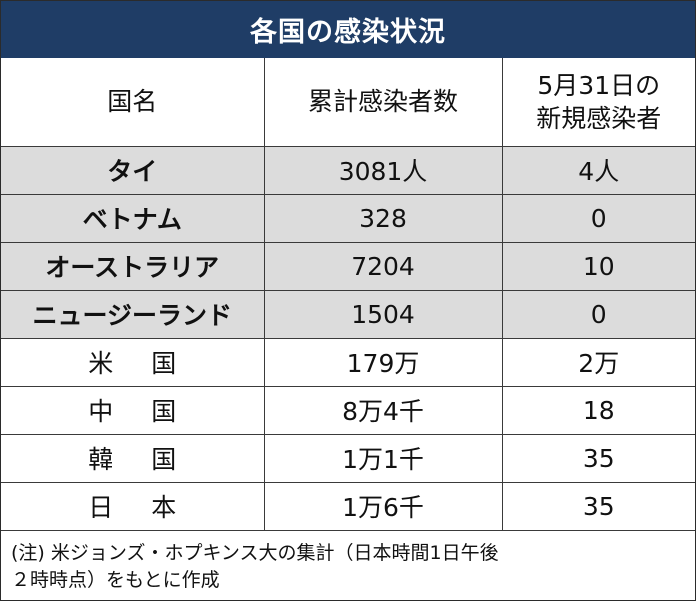 The width and height of the screenshot is (696, 601). I want to click on header-row: 国名 累計感染者数 5月31日の 新規感染者, so click(348, 102).